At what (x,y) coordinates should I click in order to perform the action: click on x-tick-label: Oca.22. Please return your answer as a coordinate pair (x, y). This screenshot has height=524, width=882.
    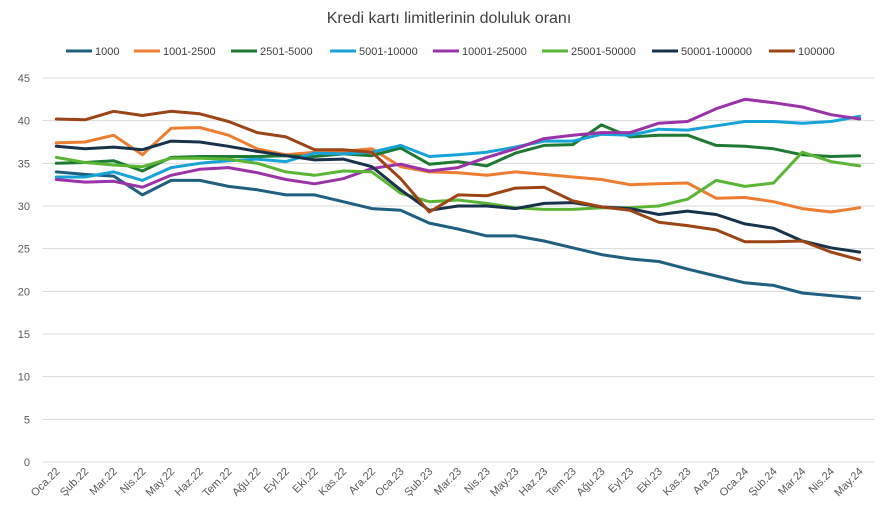
    Looking at the image, I should click on (46, 483).